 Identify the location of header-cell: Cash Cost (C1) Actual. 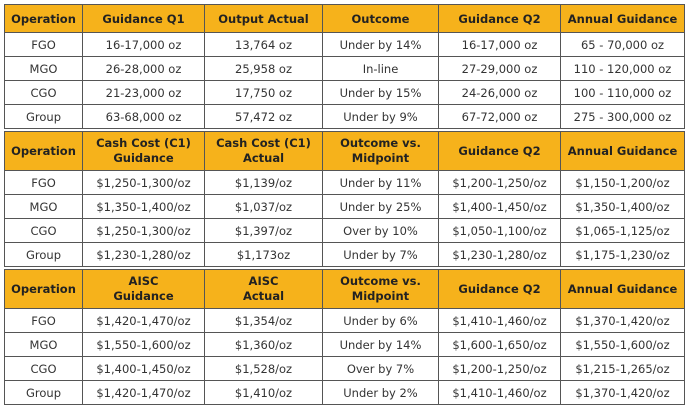
(263, 151).